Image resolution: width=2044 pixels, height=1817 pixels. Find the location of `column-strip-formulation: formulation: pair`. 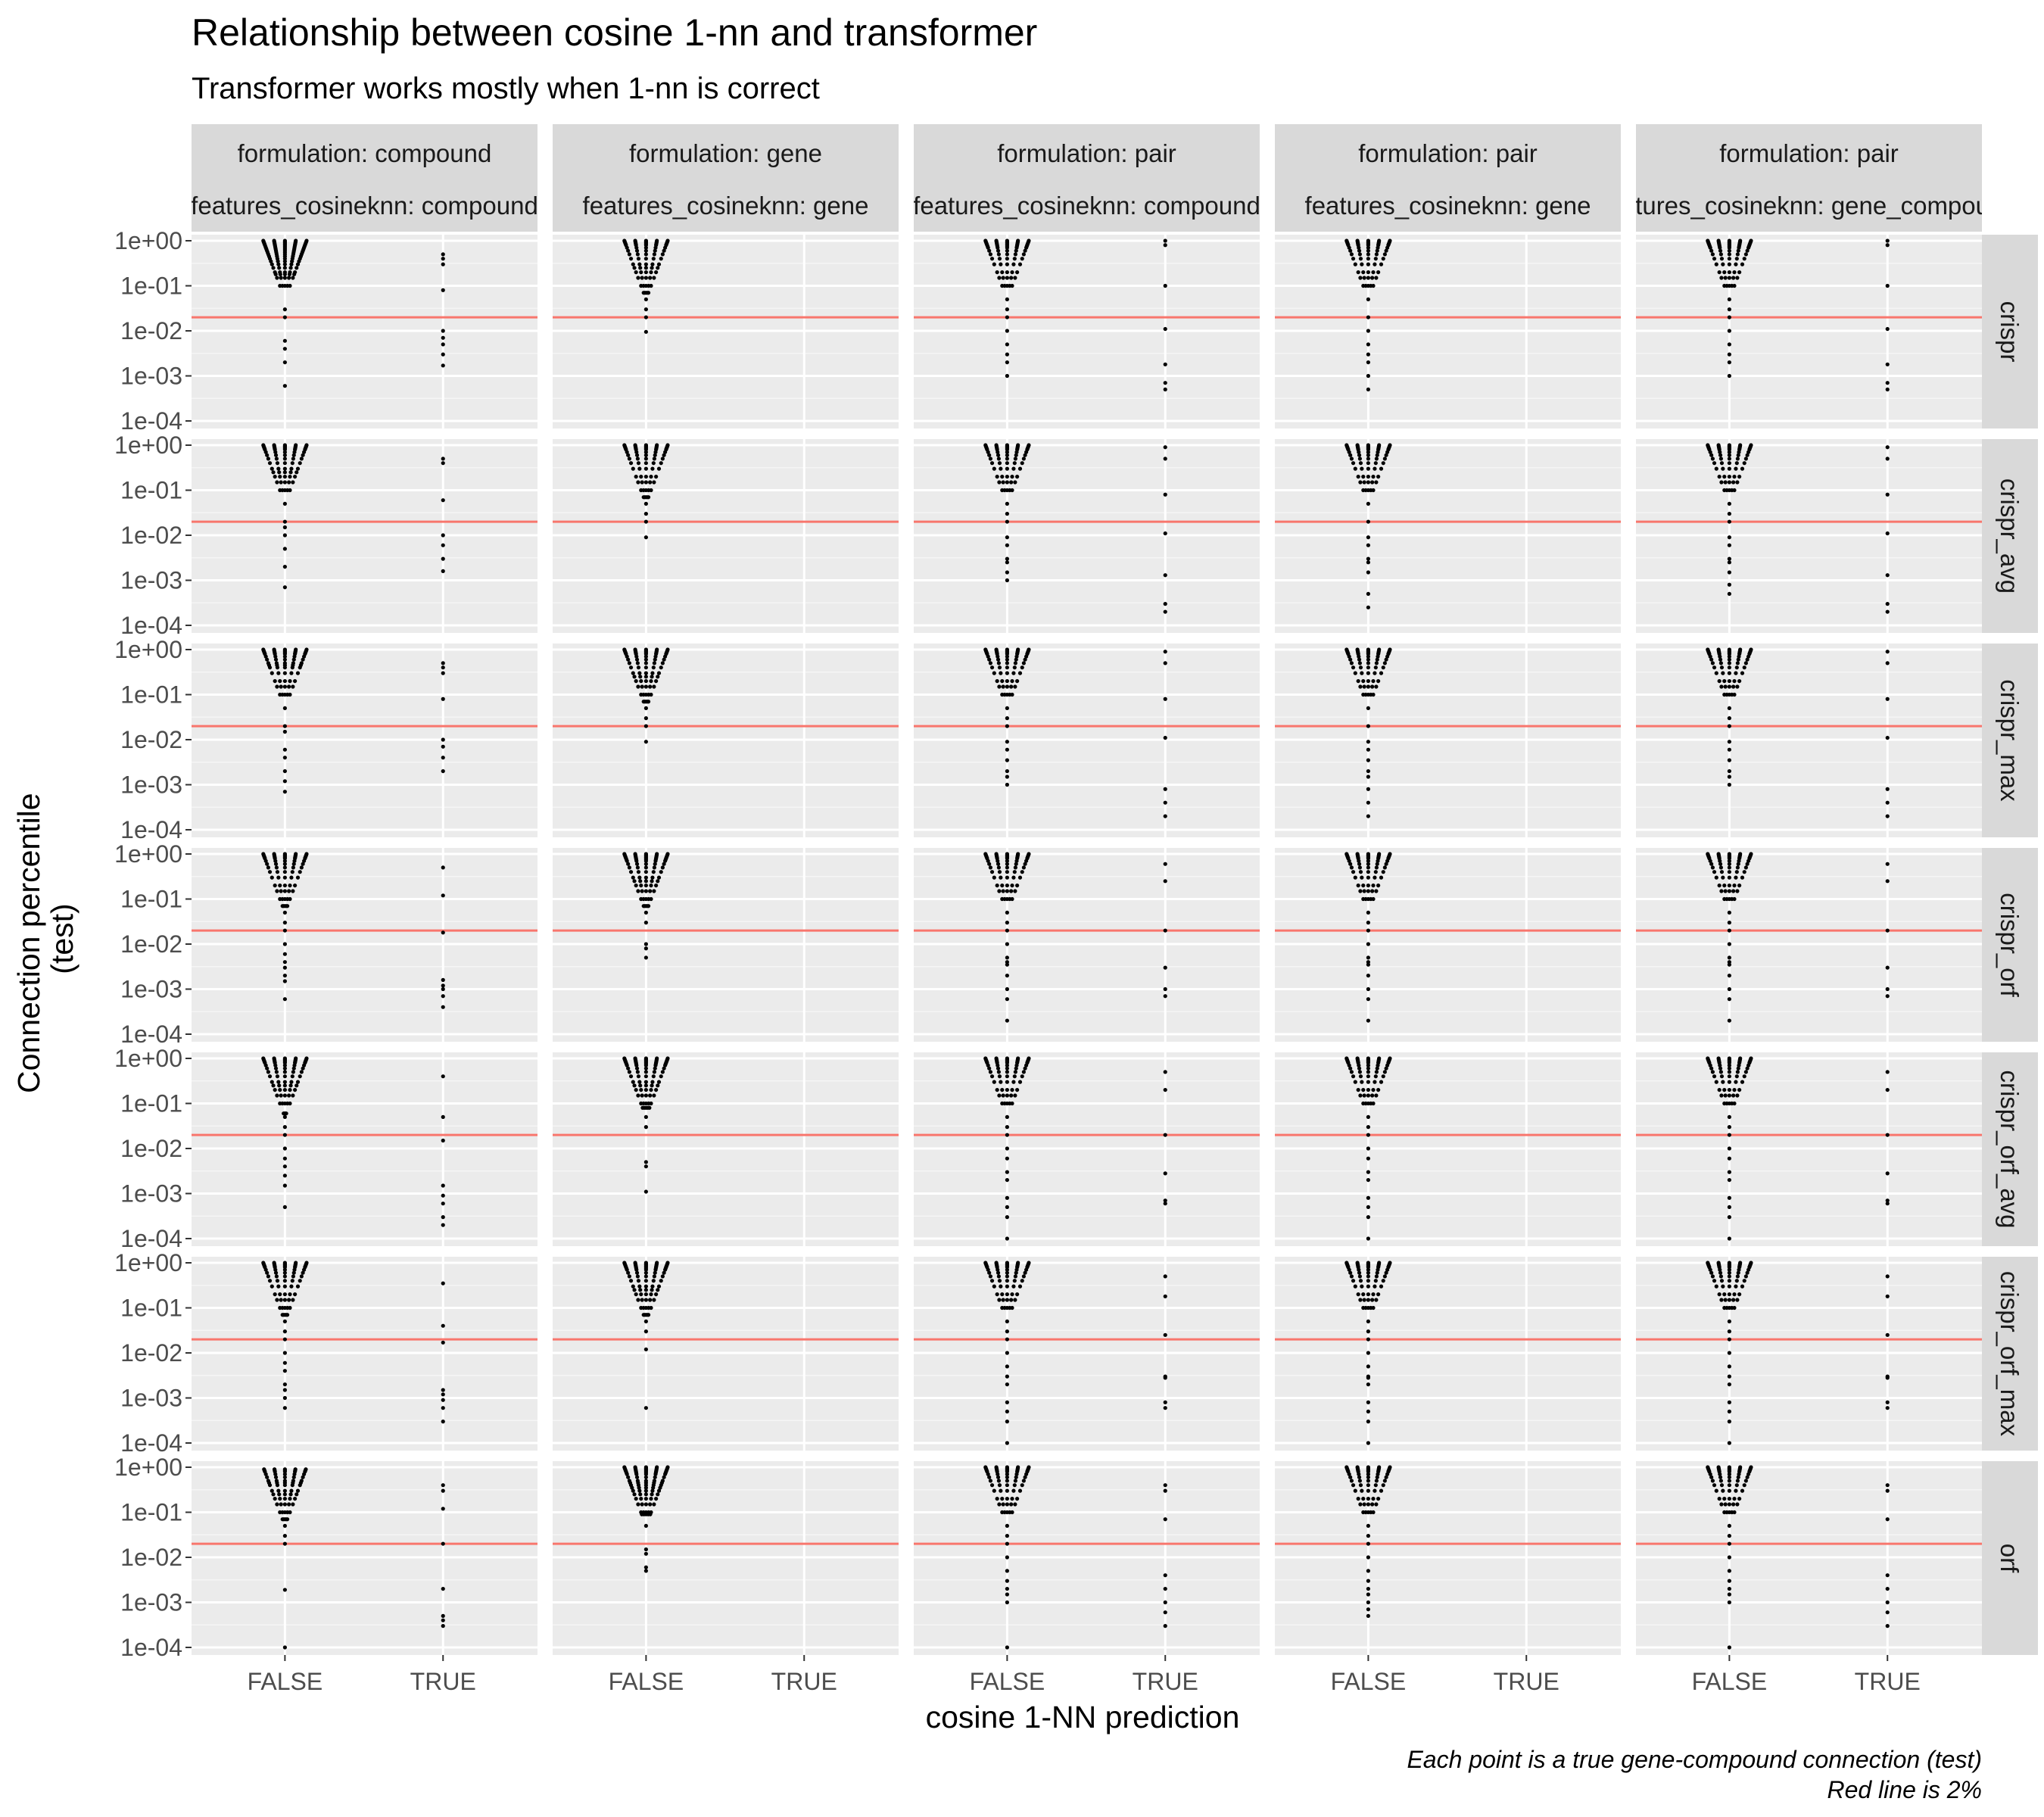

column-strip-formulation: formulation: pair is located at coordinates (1086, 153).